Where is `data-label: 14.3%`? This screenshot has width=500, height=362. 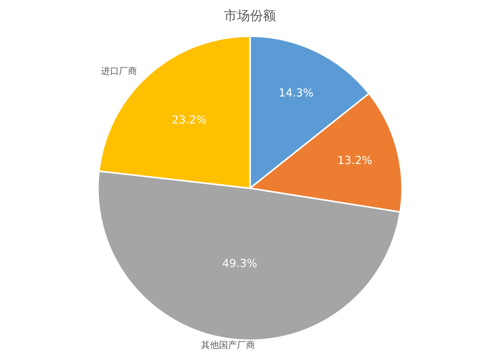
data-label: 14.3% is located at coordinates (296, 93).